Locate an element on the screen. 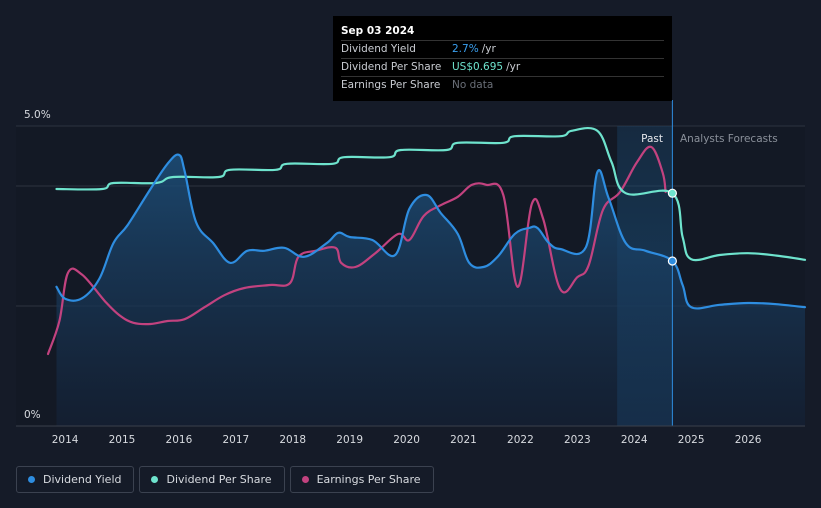 Image resolution: width=821 pixels, height=508 pixels. legend-item-earnings-per-share: Earnings Per Share is located at coordinates (361, 479).